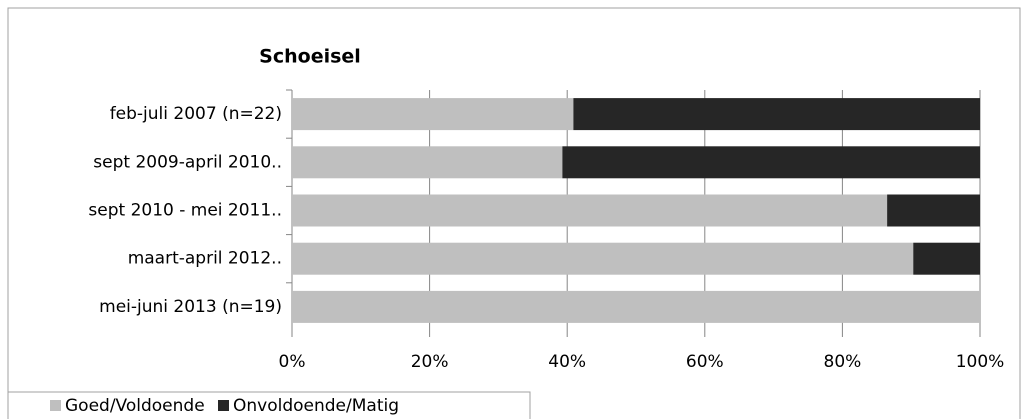 The width and height of the screenshot is (1028, 419). What do you see at coordinates (980, 362) in the screenshot?
I see `x-tick-label: 100%` at bounding box center [980, 362].